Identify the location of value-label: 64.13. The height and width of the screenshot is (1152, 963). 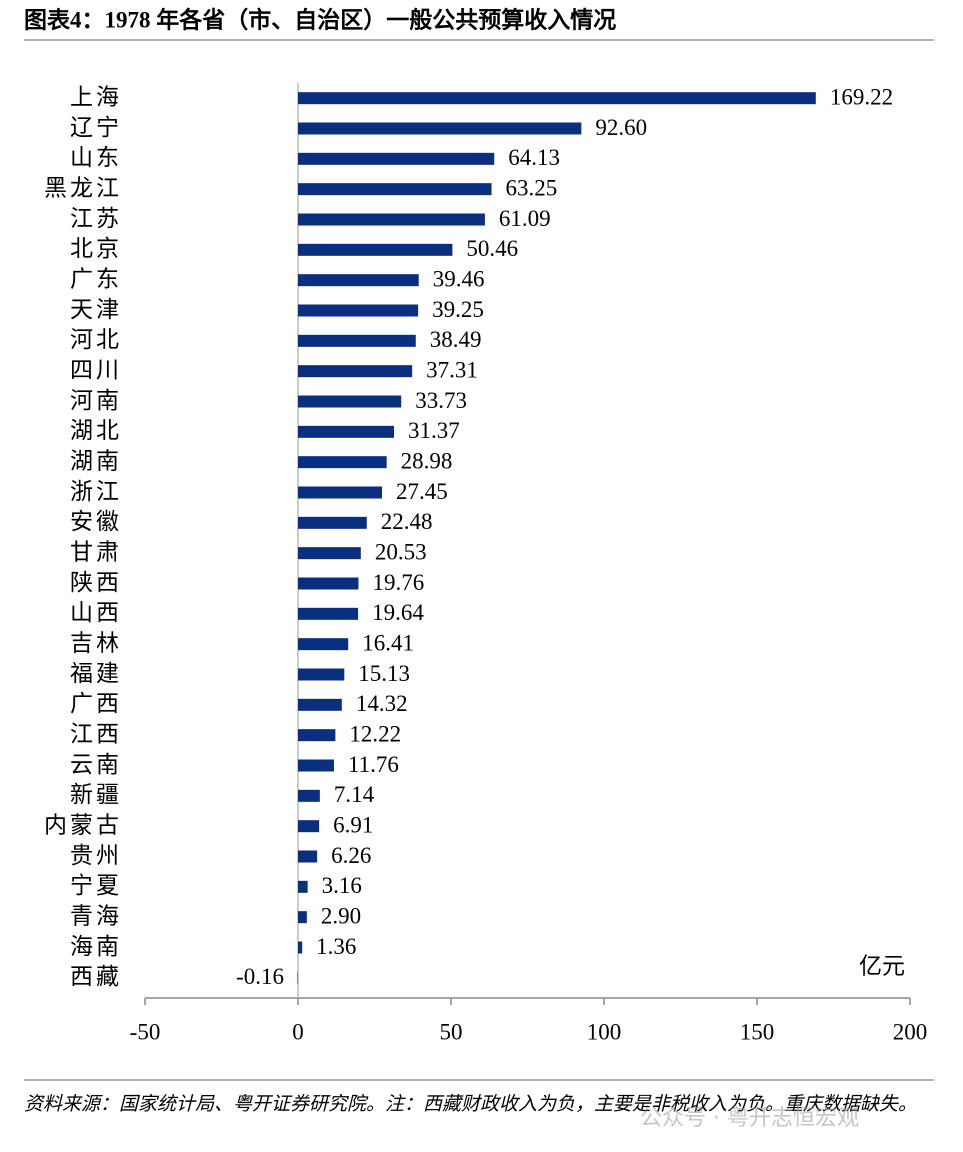
(534, 157).